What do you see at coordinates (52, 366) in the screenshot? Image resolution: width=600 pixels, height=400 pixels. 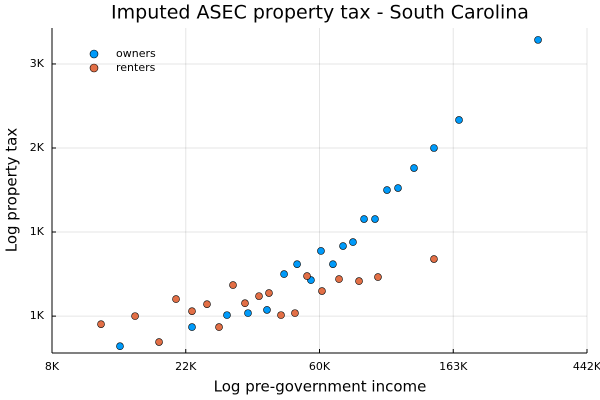 I see `x-tick-label: 8K` at bounding box center [52, 366].